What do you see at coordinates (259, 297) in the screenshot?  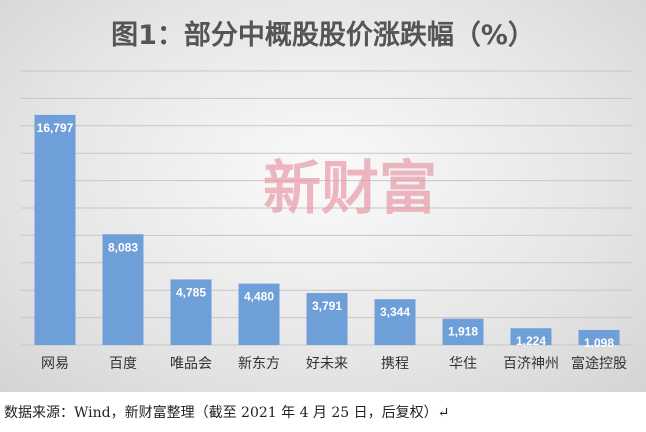 I see `data-label: 4,480` at bounding box center [259, 297].